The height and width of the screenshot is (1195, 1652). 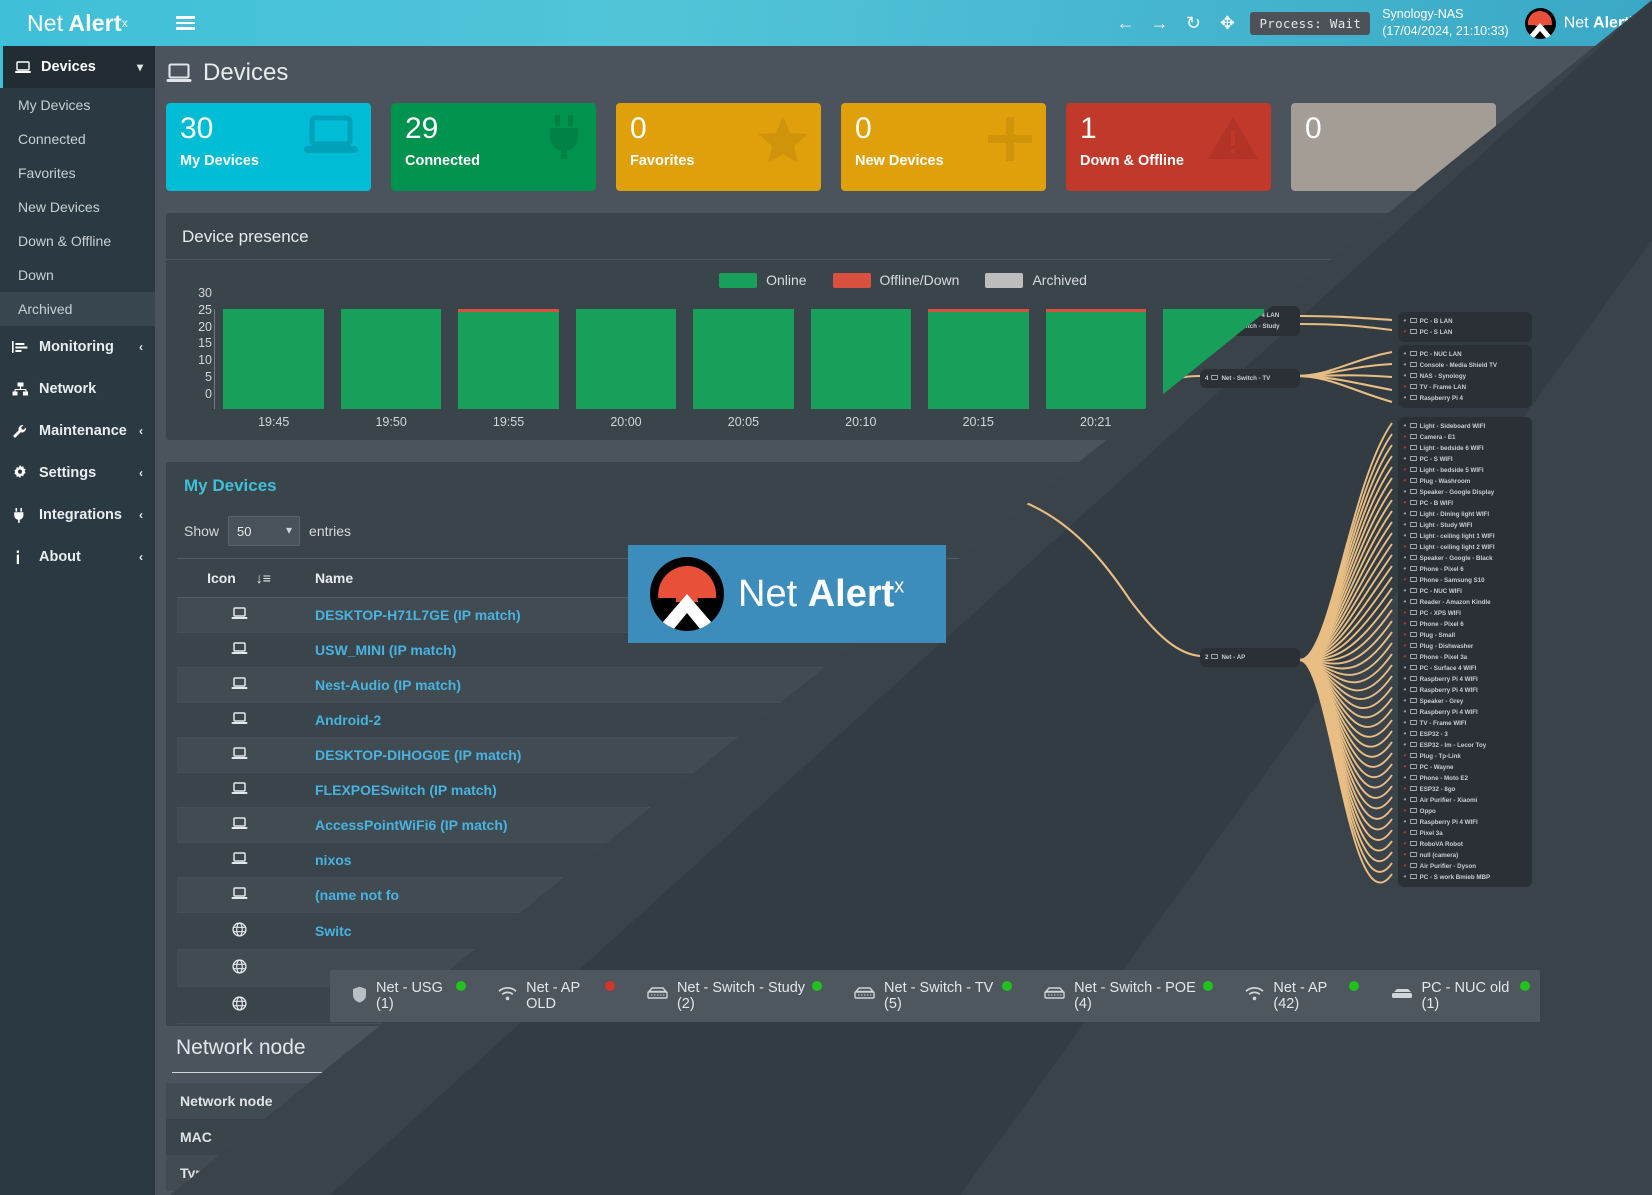 What do you see at coordinates (743, 422) in the screenshot?
I see `x-tick: 20:05` at bounding box center [743, 422].